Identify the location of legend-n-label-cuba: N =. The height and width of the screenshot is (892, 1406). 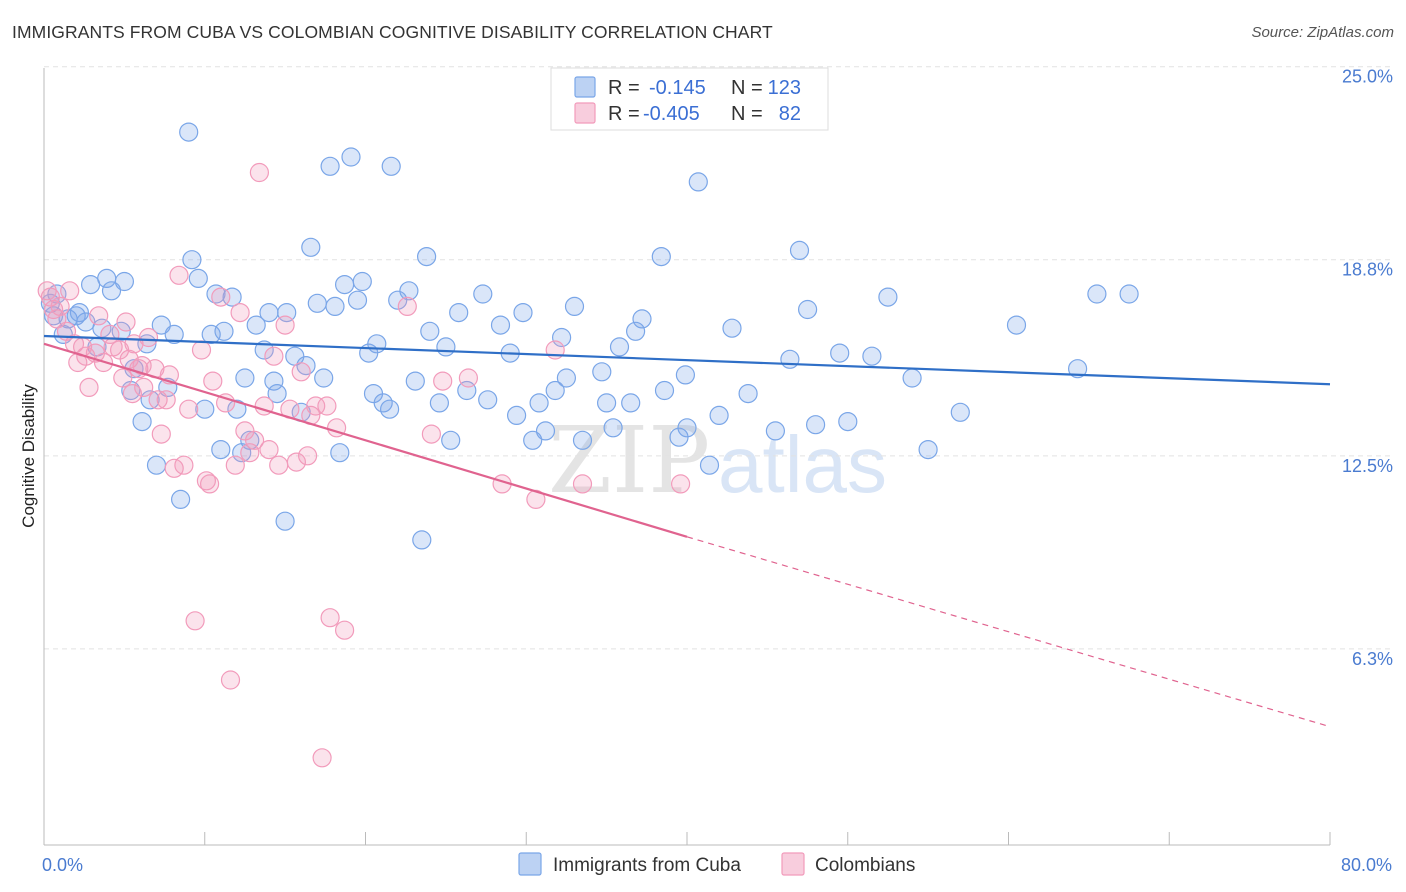
(747, 88).